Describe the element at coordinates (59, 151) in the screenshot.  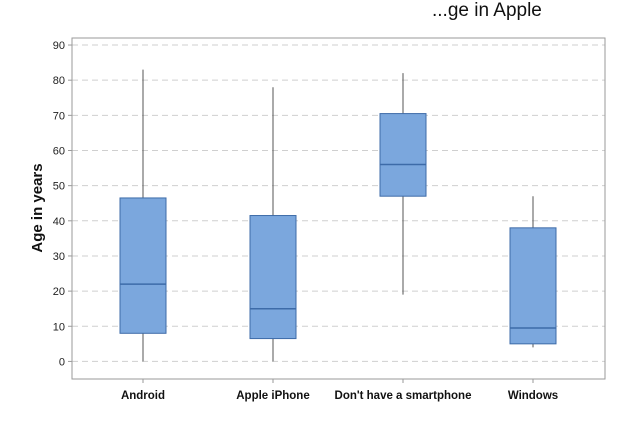
I see `y-tick-label-60: 60` at that location.